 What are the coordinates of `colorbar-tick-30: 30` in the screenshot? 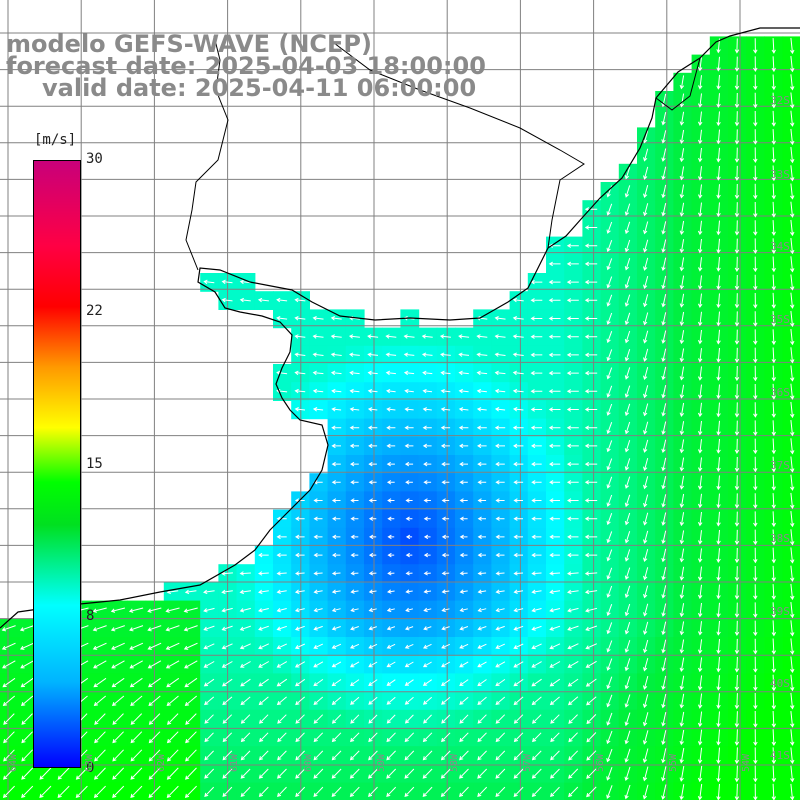 It's located at (94, 159).